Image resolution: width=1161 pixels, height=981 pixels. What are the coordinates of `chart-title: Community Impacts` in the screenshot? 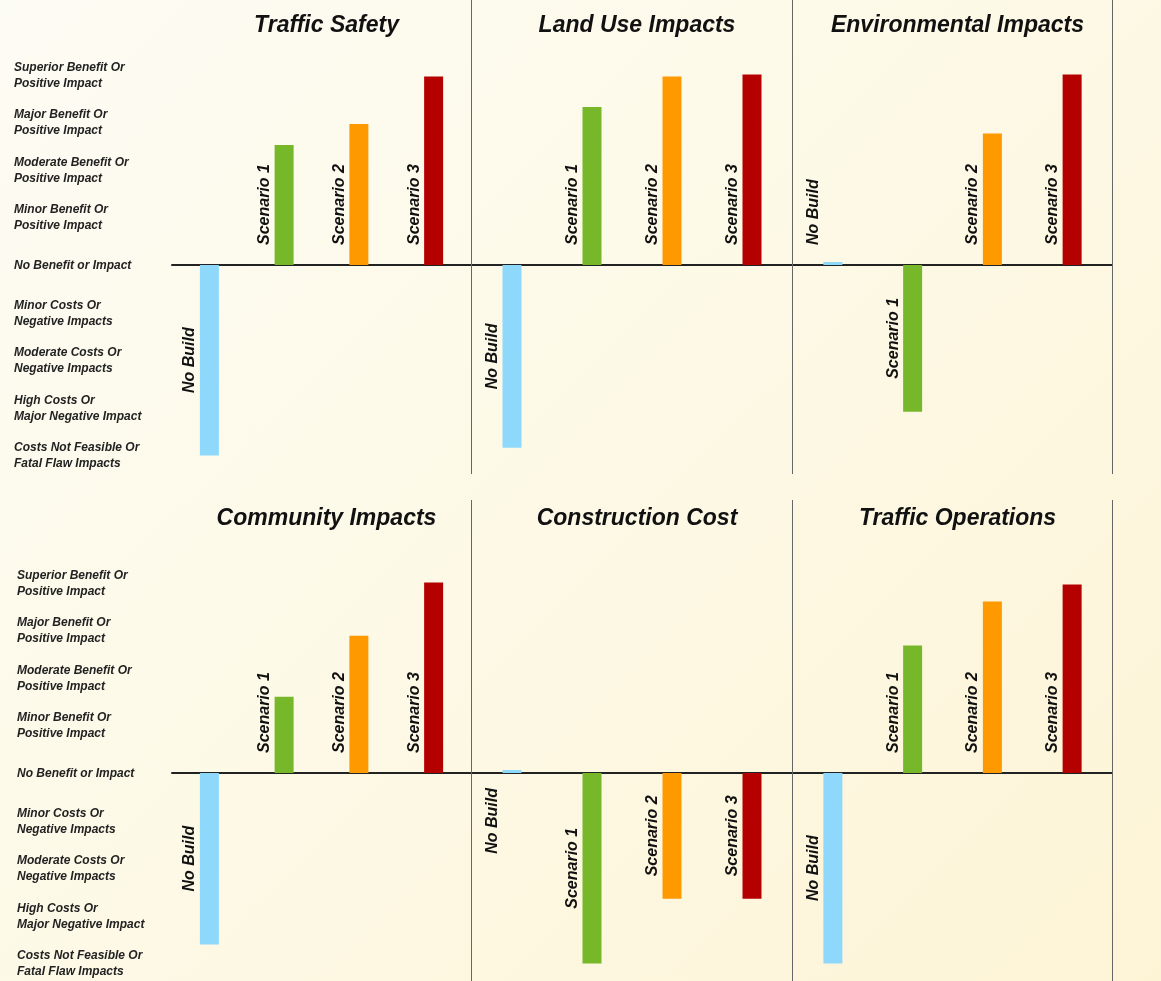 It's located at (326, 516).